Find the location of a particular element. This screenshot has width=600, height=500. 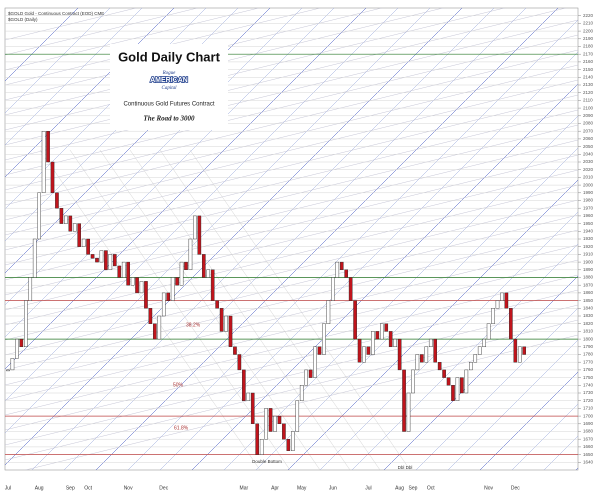

y-tick-label: 1960 is located at coordinates (588, 215).